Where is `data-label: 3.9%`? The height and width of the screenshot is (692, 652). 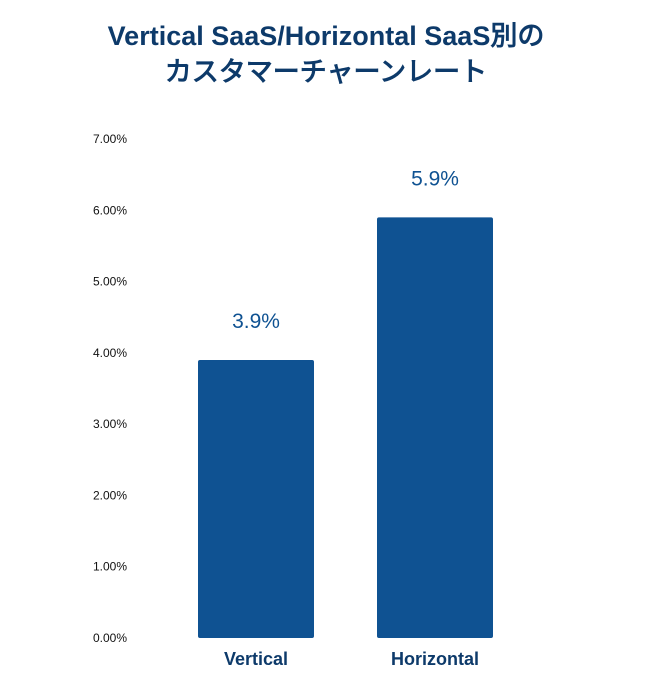
data-label: 3.9% is located at coordinates (256, 321).